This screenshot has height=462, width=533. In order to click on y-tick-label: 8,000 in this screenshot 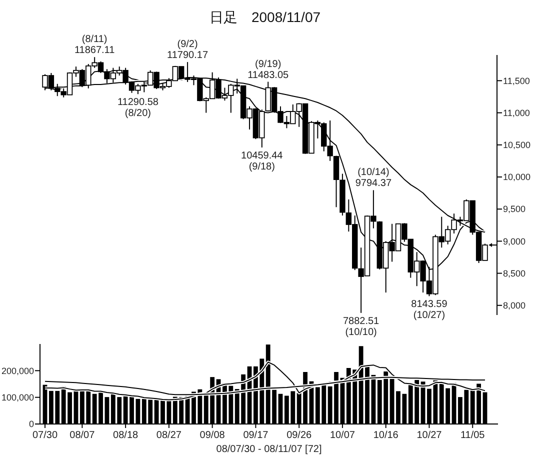, I will do `click(514, 305)`.